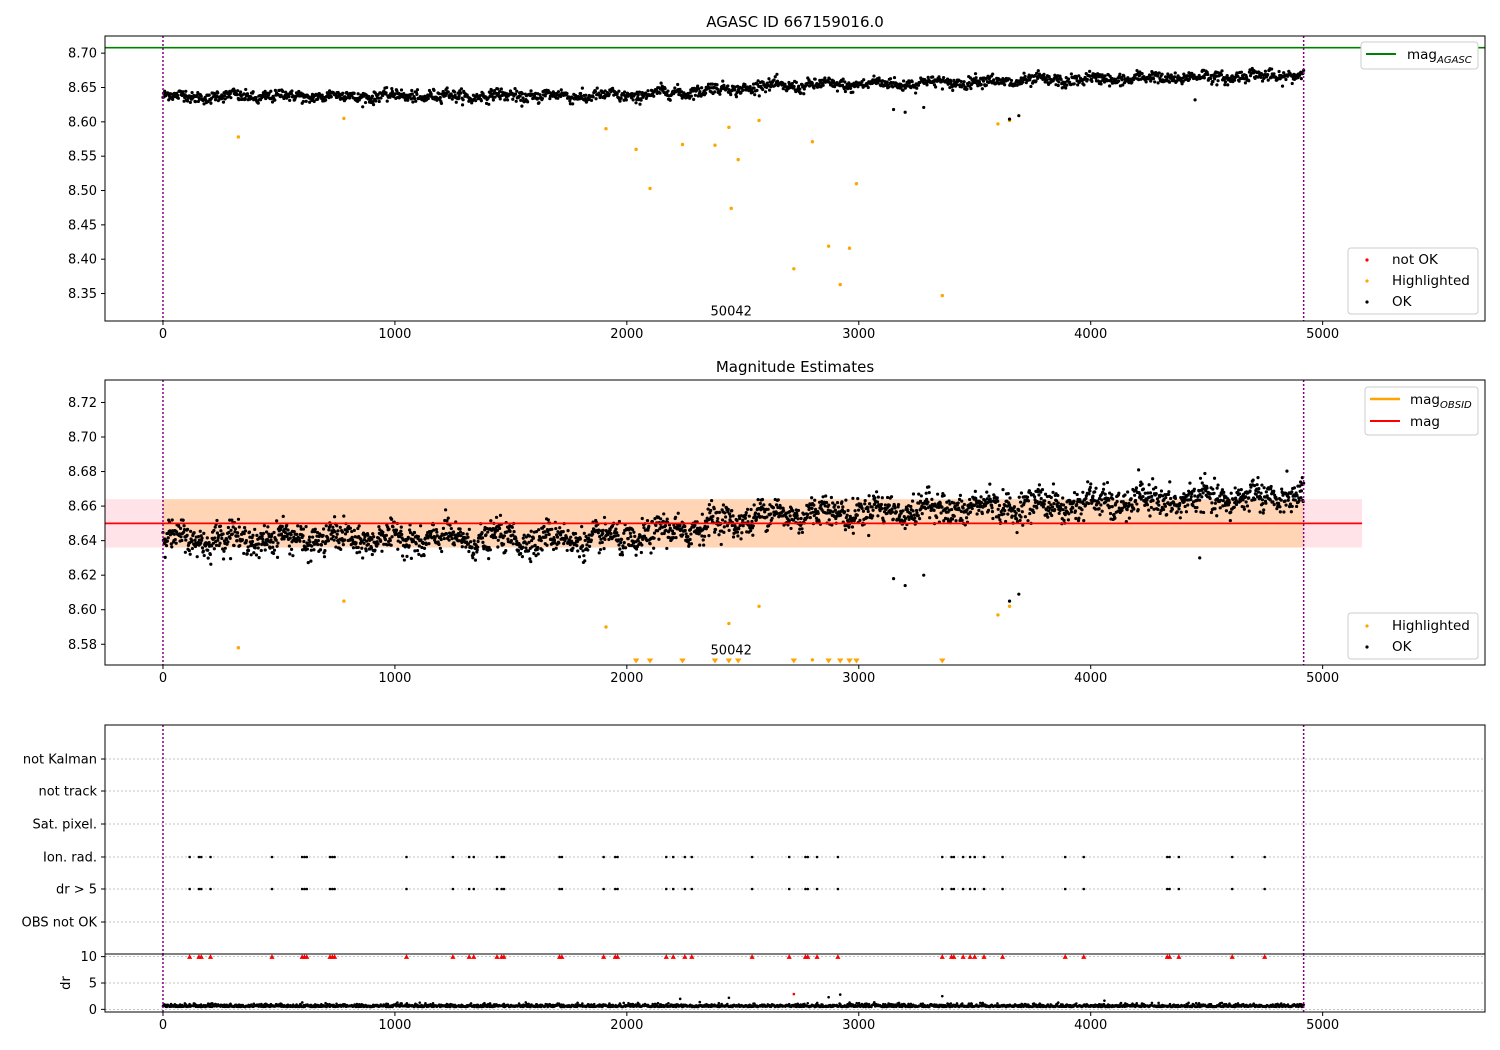 The image size is (1500, 1050). What do you see at coordinates (163, 678) in the screenshot?
I see `x-tick-label: 0` at bounding box center [163, 678].